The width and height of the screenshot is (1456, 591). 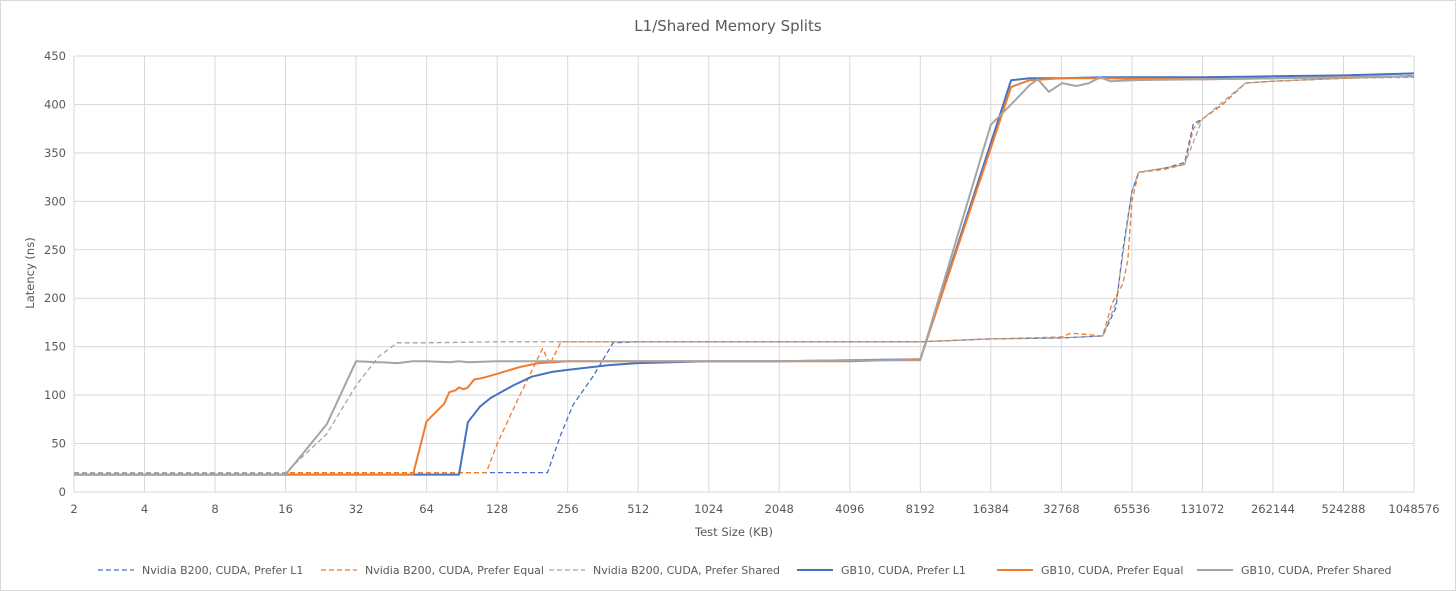 I want to click on x-tick-label: 16, so click(x=285, y=509).